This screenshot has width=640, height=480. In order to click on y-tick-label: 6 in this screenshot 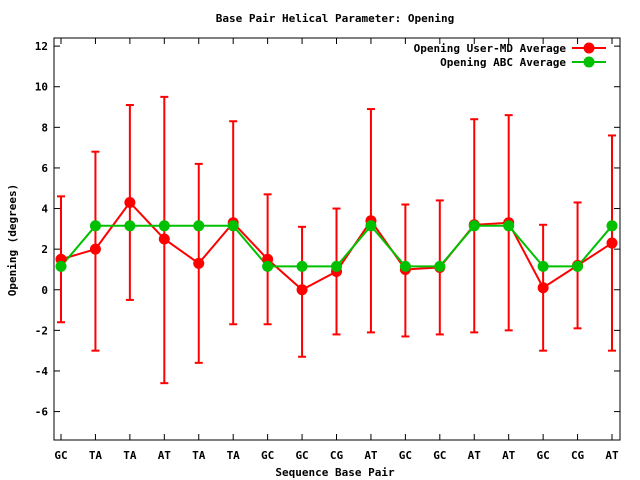, I will do `click(44, 168)`.